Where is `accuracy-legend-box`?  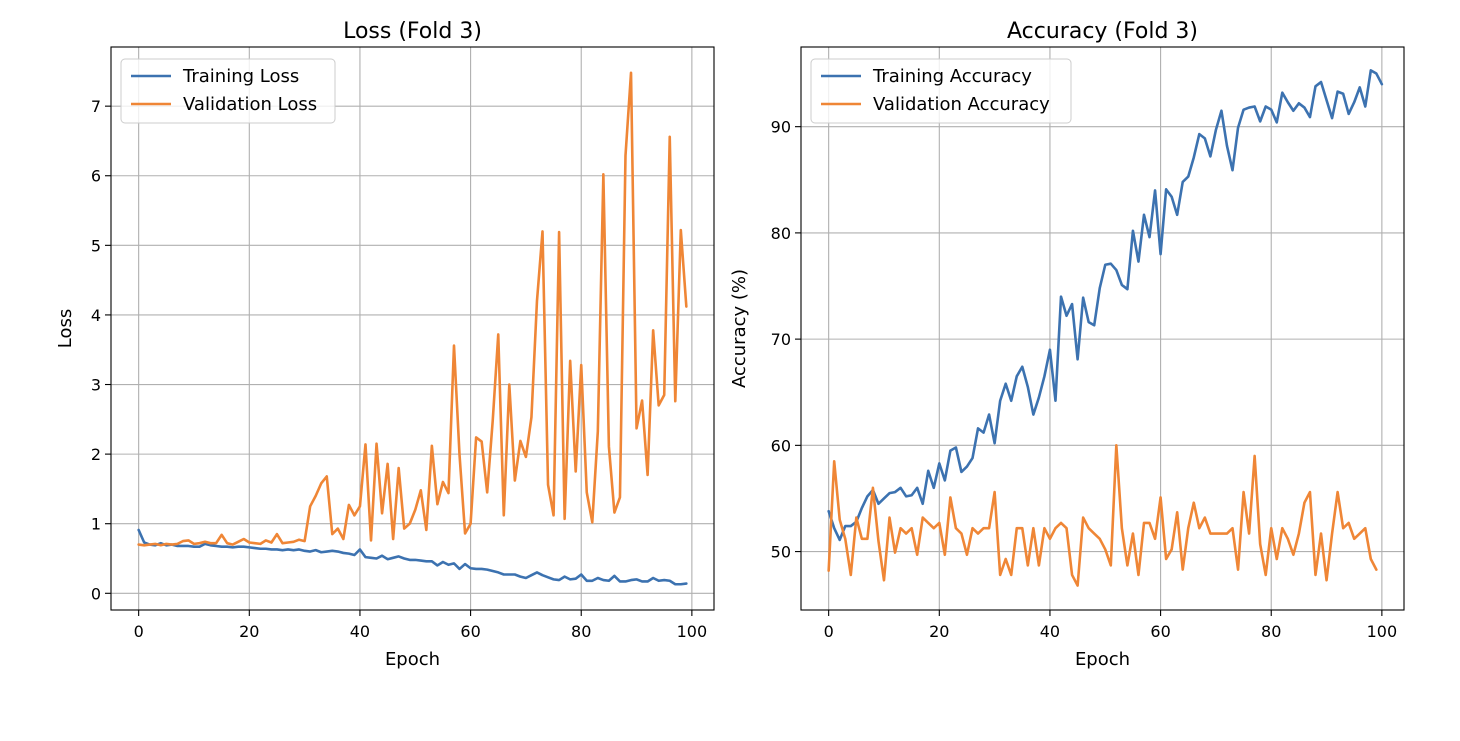
accuracy-legend-box is located at coordinates (941, 91).